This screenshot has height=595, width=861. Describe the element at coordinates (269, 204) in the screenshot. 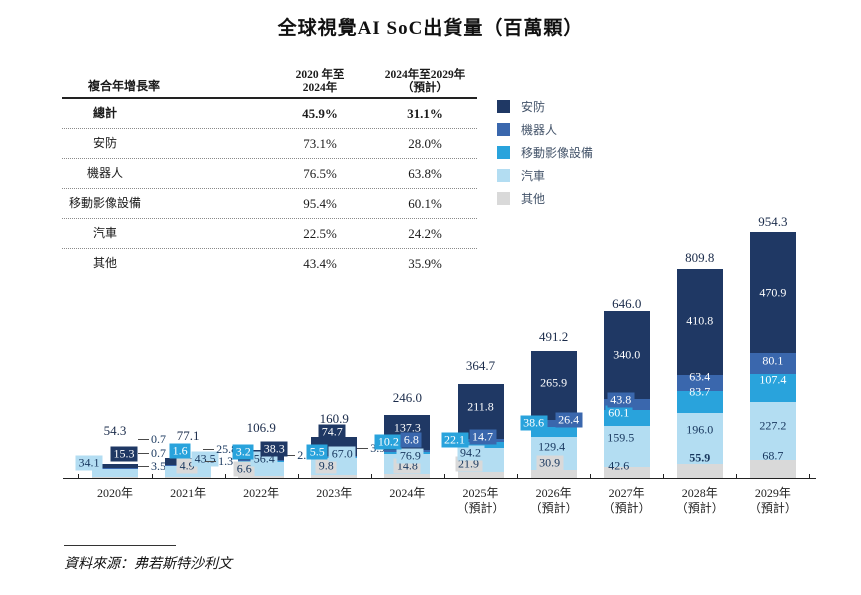

I see `cagr-table-row: 移動影像設備 95.4% 60.1%` at that location.